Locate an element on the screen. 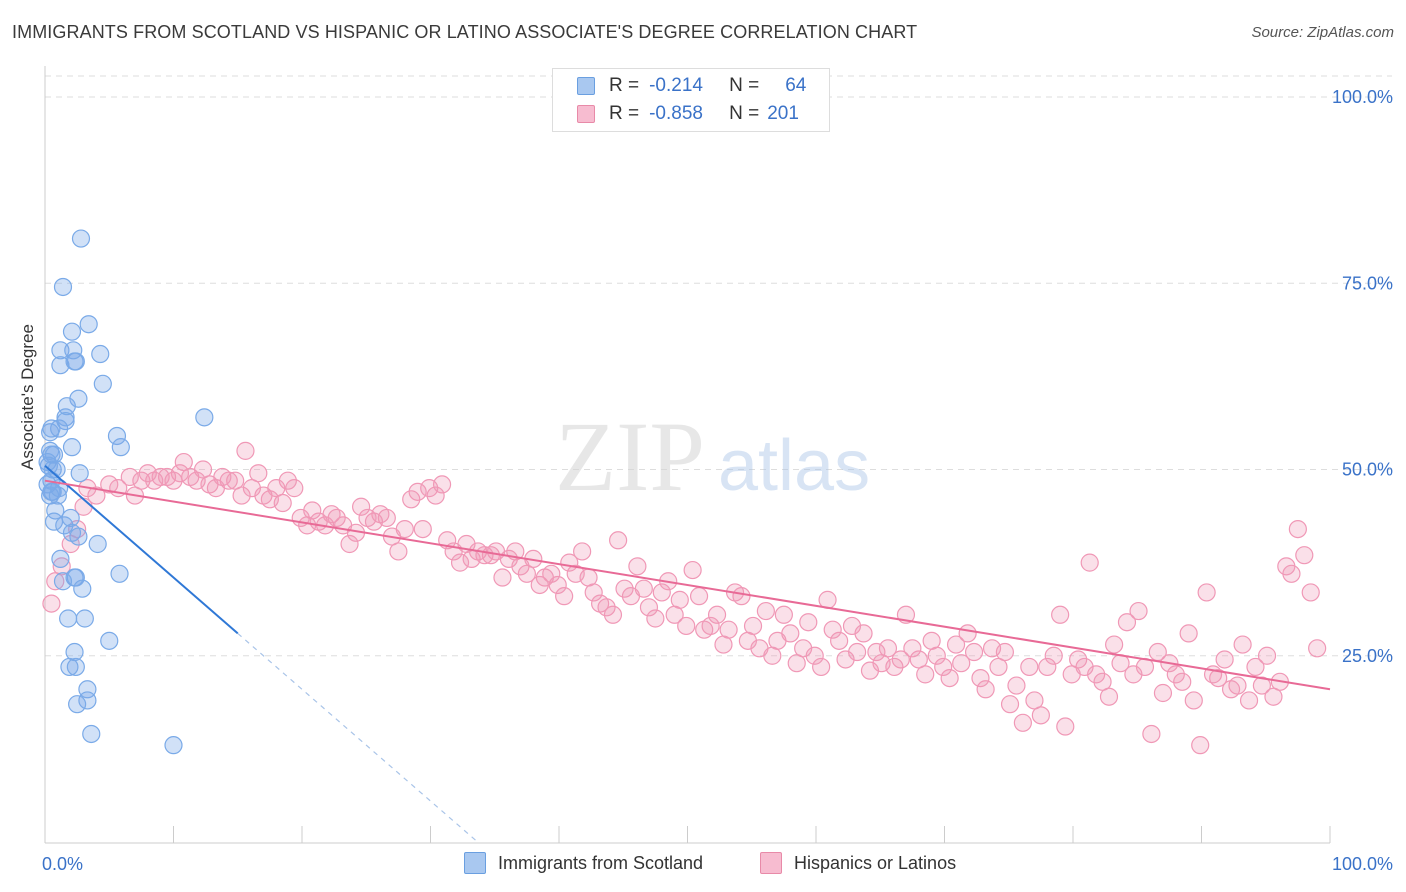 The width and height of the screenshot is (1406, 892). bottom-legend-label: Hispanics or Latinos is located at coordinates (875, 862).